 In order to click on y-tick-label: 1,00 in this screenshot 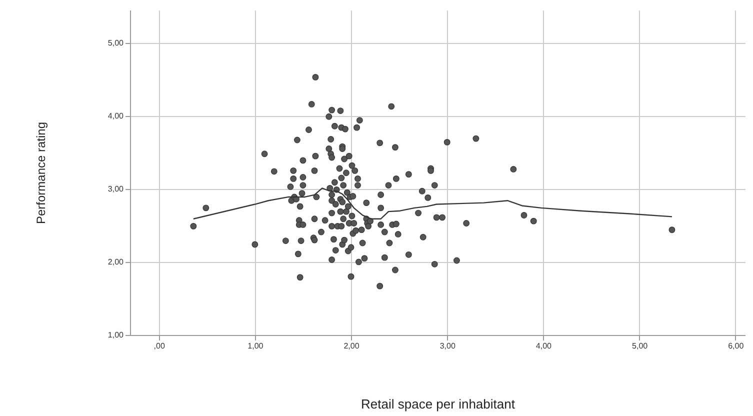, I will do `click(116, 335)`.